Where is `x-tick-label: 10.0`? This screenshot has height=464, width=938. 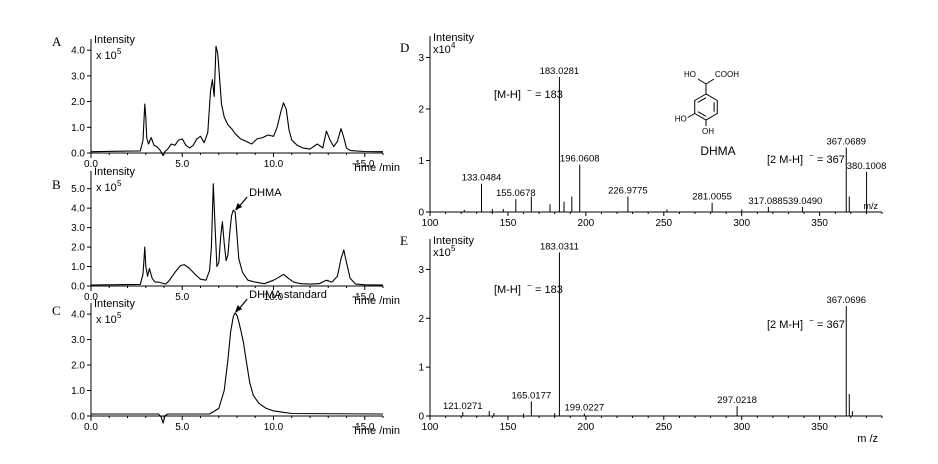 x-tick-label: 10.0 is located at coordinates (274, 297).